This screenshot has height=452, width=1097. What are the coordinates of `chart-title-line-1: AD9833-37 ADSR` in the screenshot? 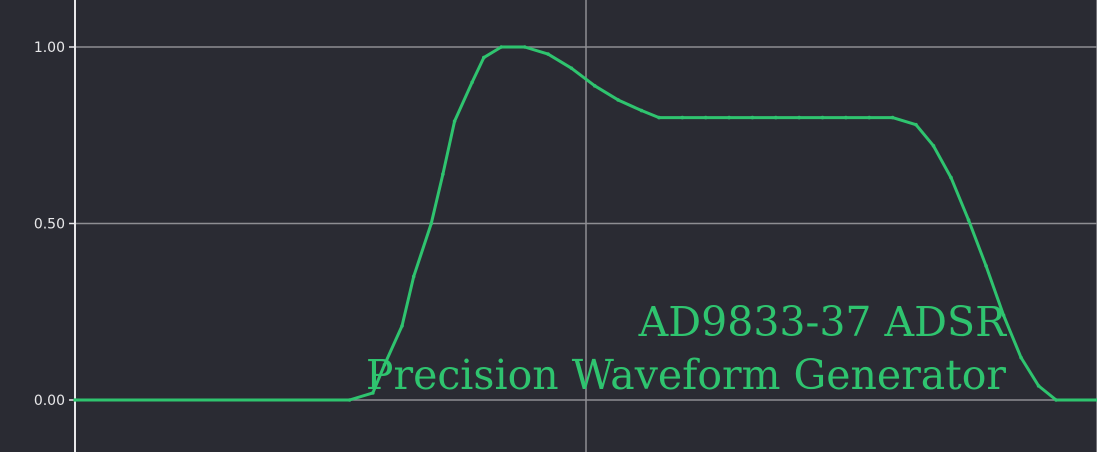 It's located at (822, 322).